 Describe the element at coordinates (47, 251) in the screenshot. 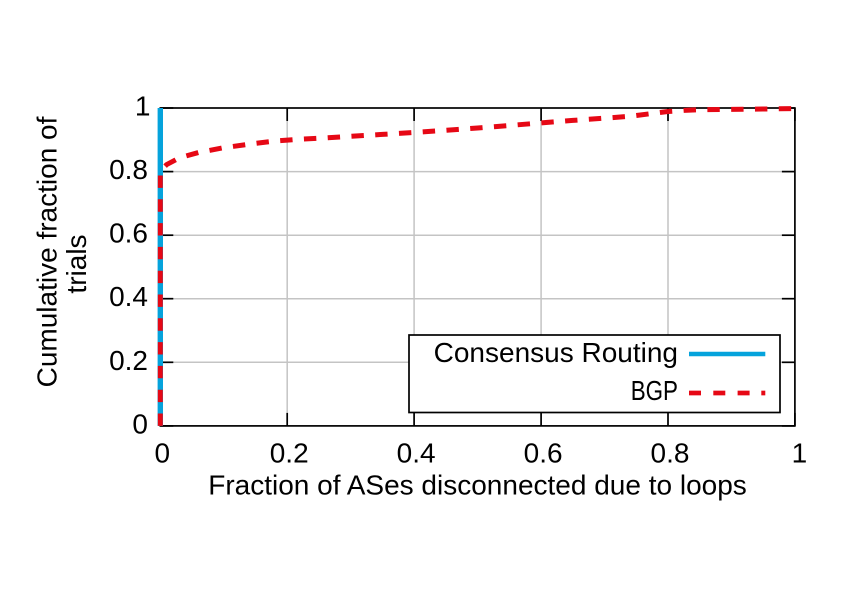

I see `svg-text: Cumulative fraction of` at that location.